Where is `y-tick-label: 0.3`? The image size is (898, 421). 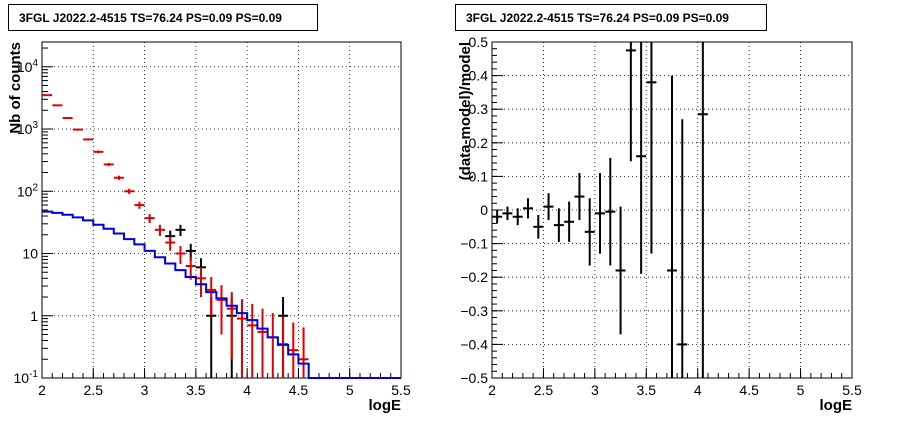
y-tick-label: 0.3 is located at coordinates (479, 109).